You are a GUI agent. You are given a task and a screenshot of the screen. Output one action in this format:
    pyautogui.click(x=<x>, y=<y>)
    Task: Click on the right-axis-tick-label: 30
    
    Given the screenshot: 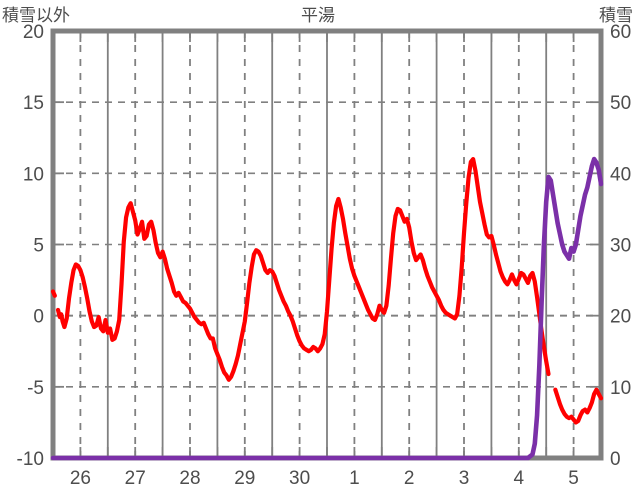 What is the action you would take?
    pyautogui.click(x=620, y=246)
    